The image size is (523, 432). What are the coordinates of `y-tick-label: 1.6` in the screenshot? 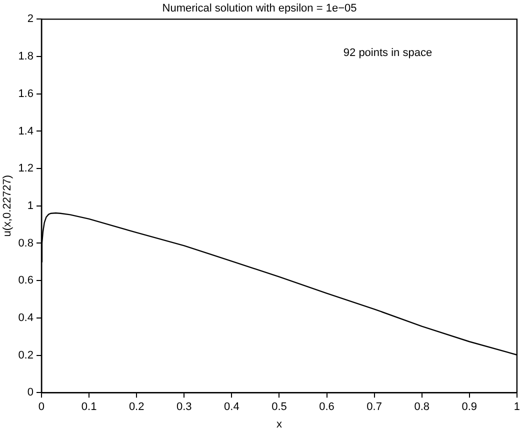 It's located at (26, 94).